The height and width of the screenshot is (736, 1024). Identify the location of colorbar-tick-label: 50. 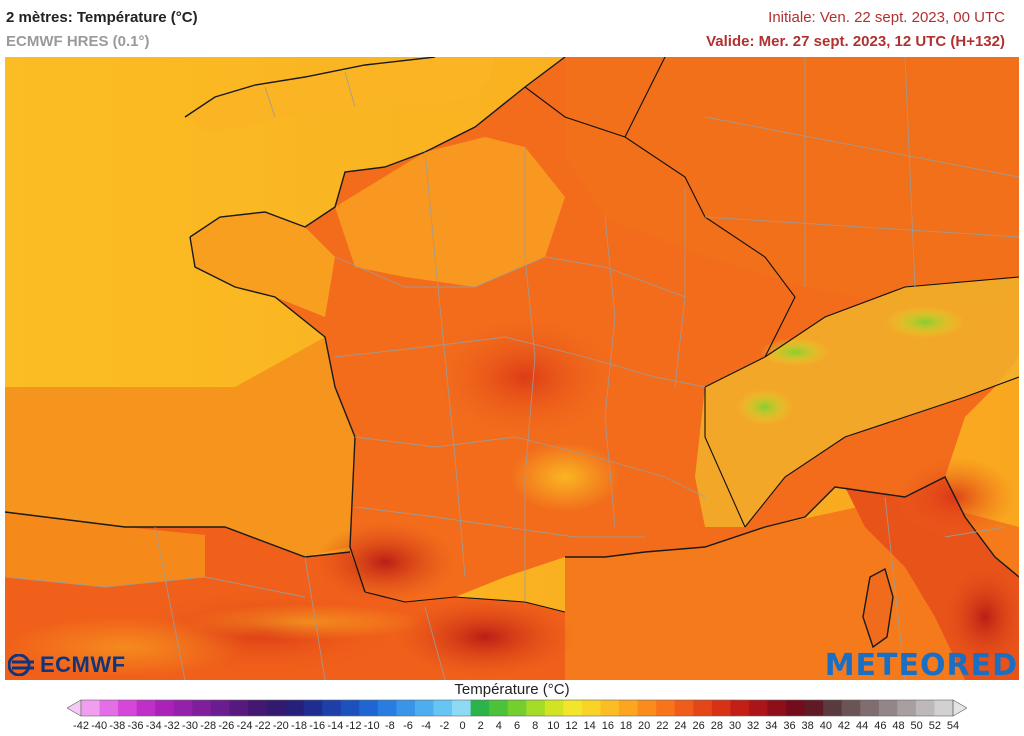
(916, 726).